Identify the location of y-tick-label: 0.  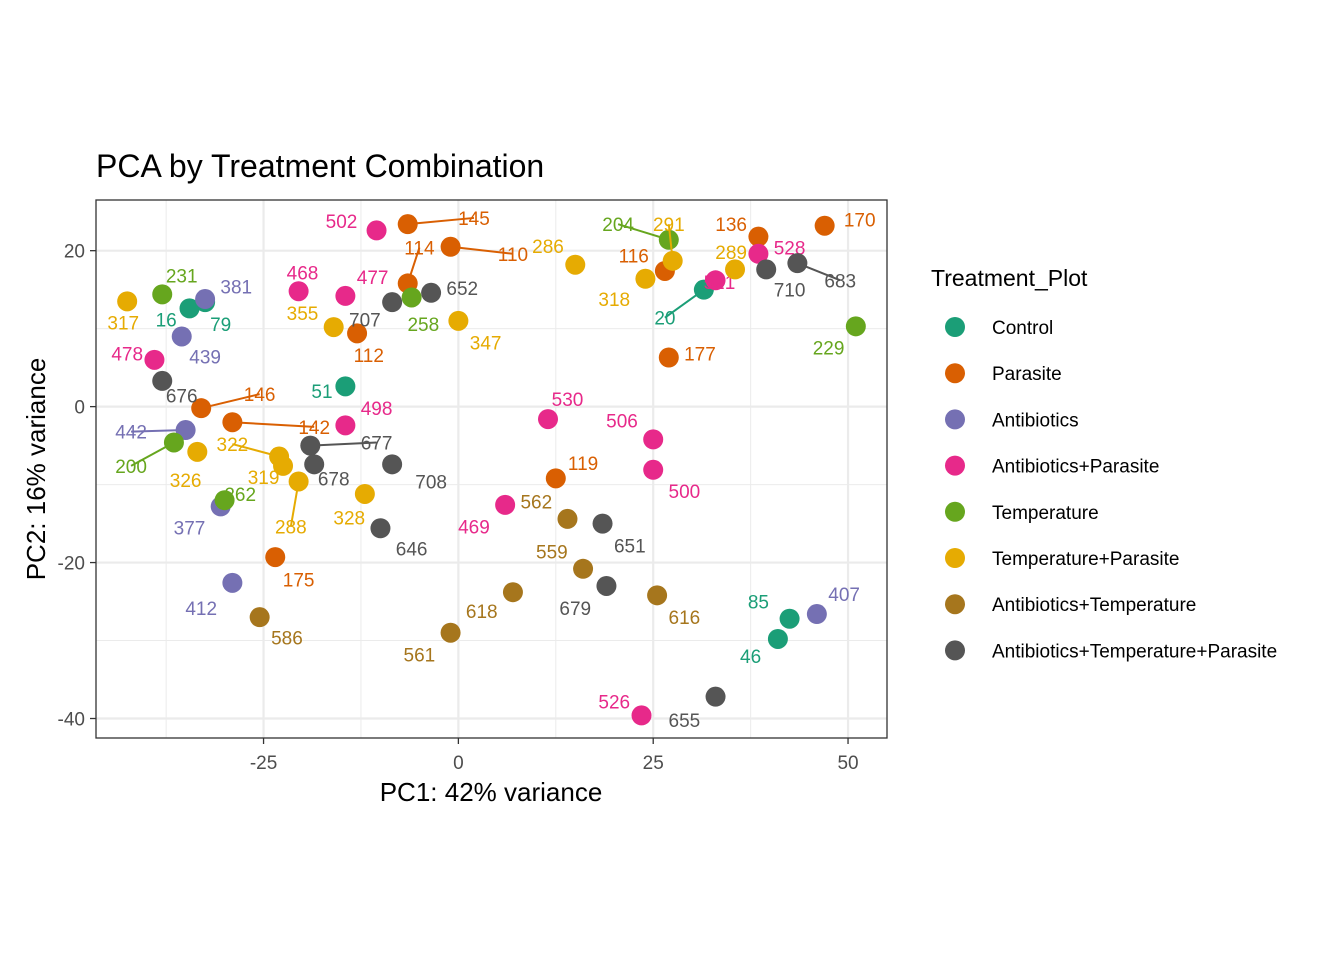
(79, 408).